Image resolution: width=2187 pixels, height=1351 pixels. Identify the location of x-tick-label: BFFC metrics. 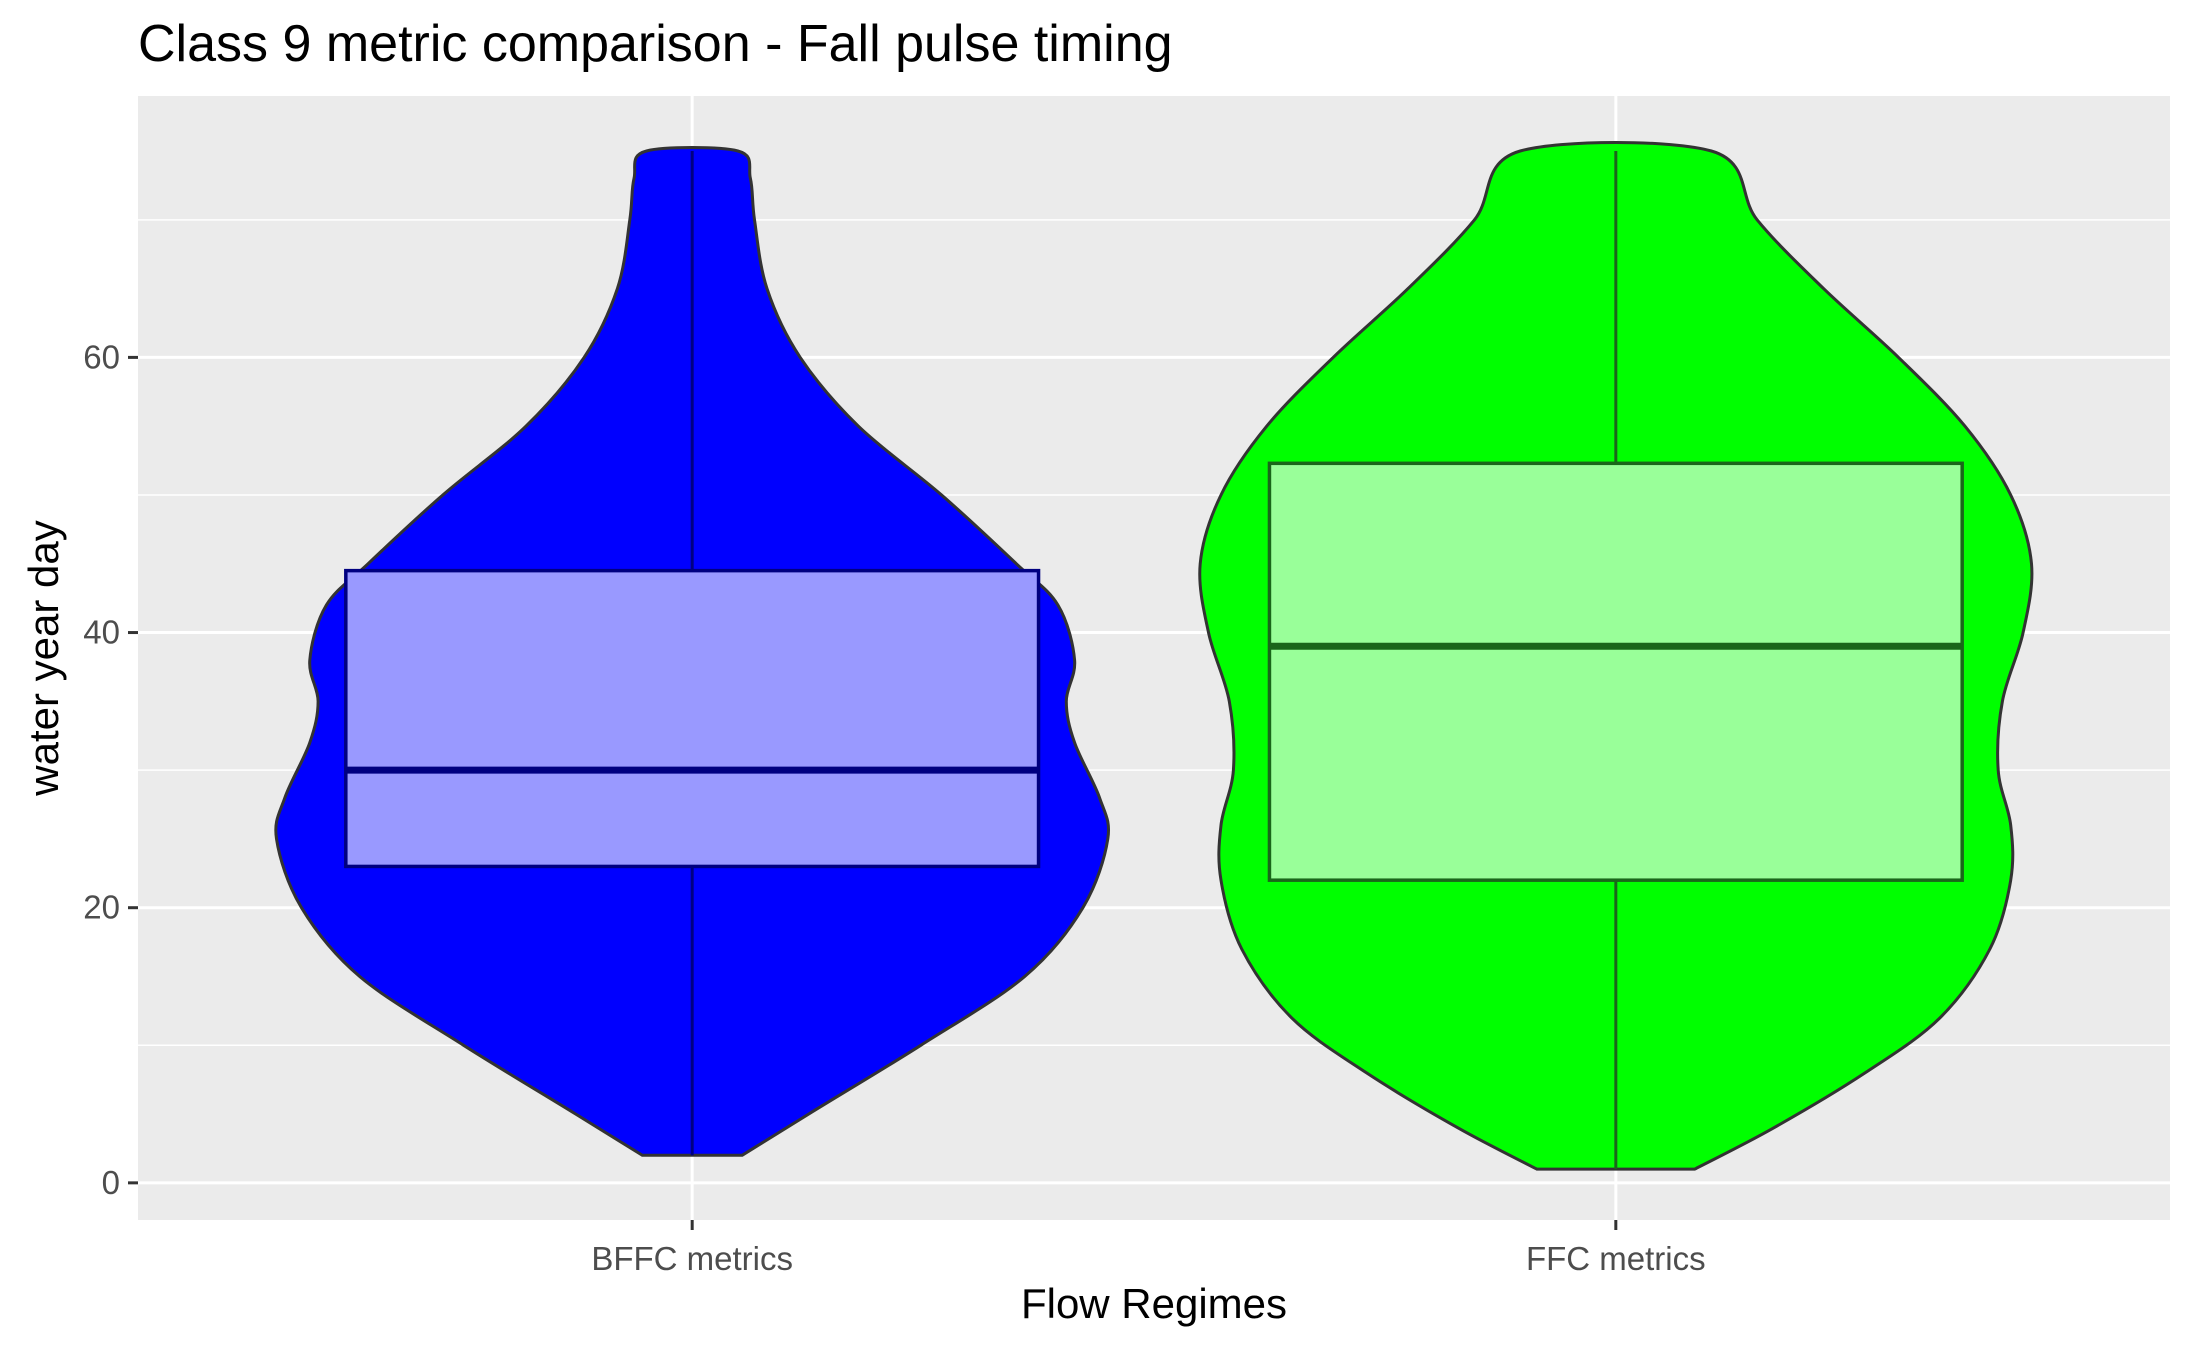
(692, 1258).